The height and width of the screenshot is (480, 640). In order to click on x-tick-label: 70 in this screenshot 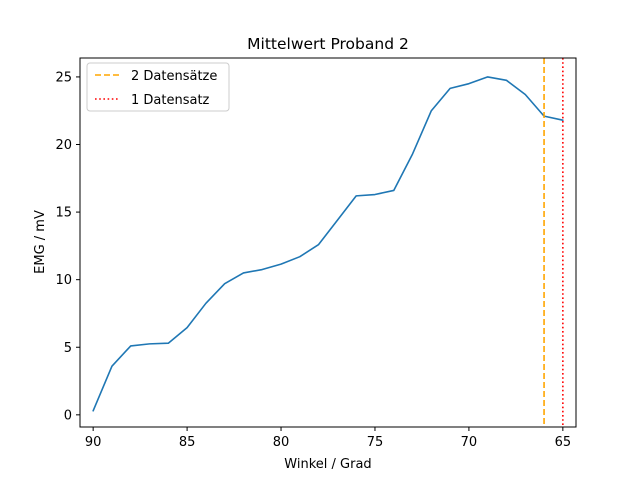, I will do `click(469, 442)`.